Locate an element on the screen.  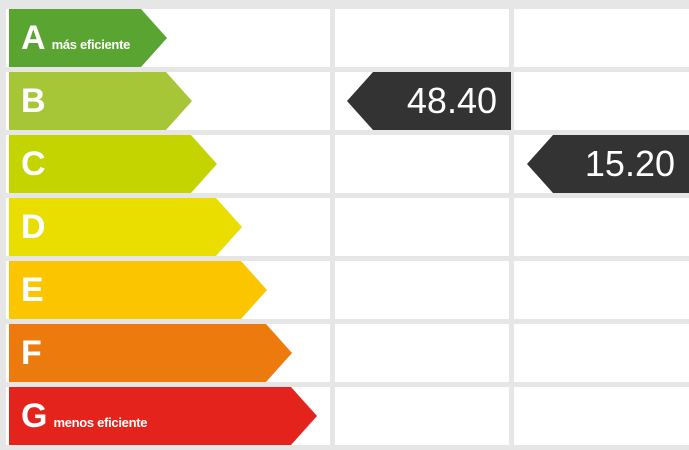
rating-row-e: E is located at coordinates (344, 290).